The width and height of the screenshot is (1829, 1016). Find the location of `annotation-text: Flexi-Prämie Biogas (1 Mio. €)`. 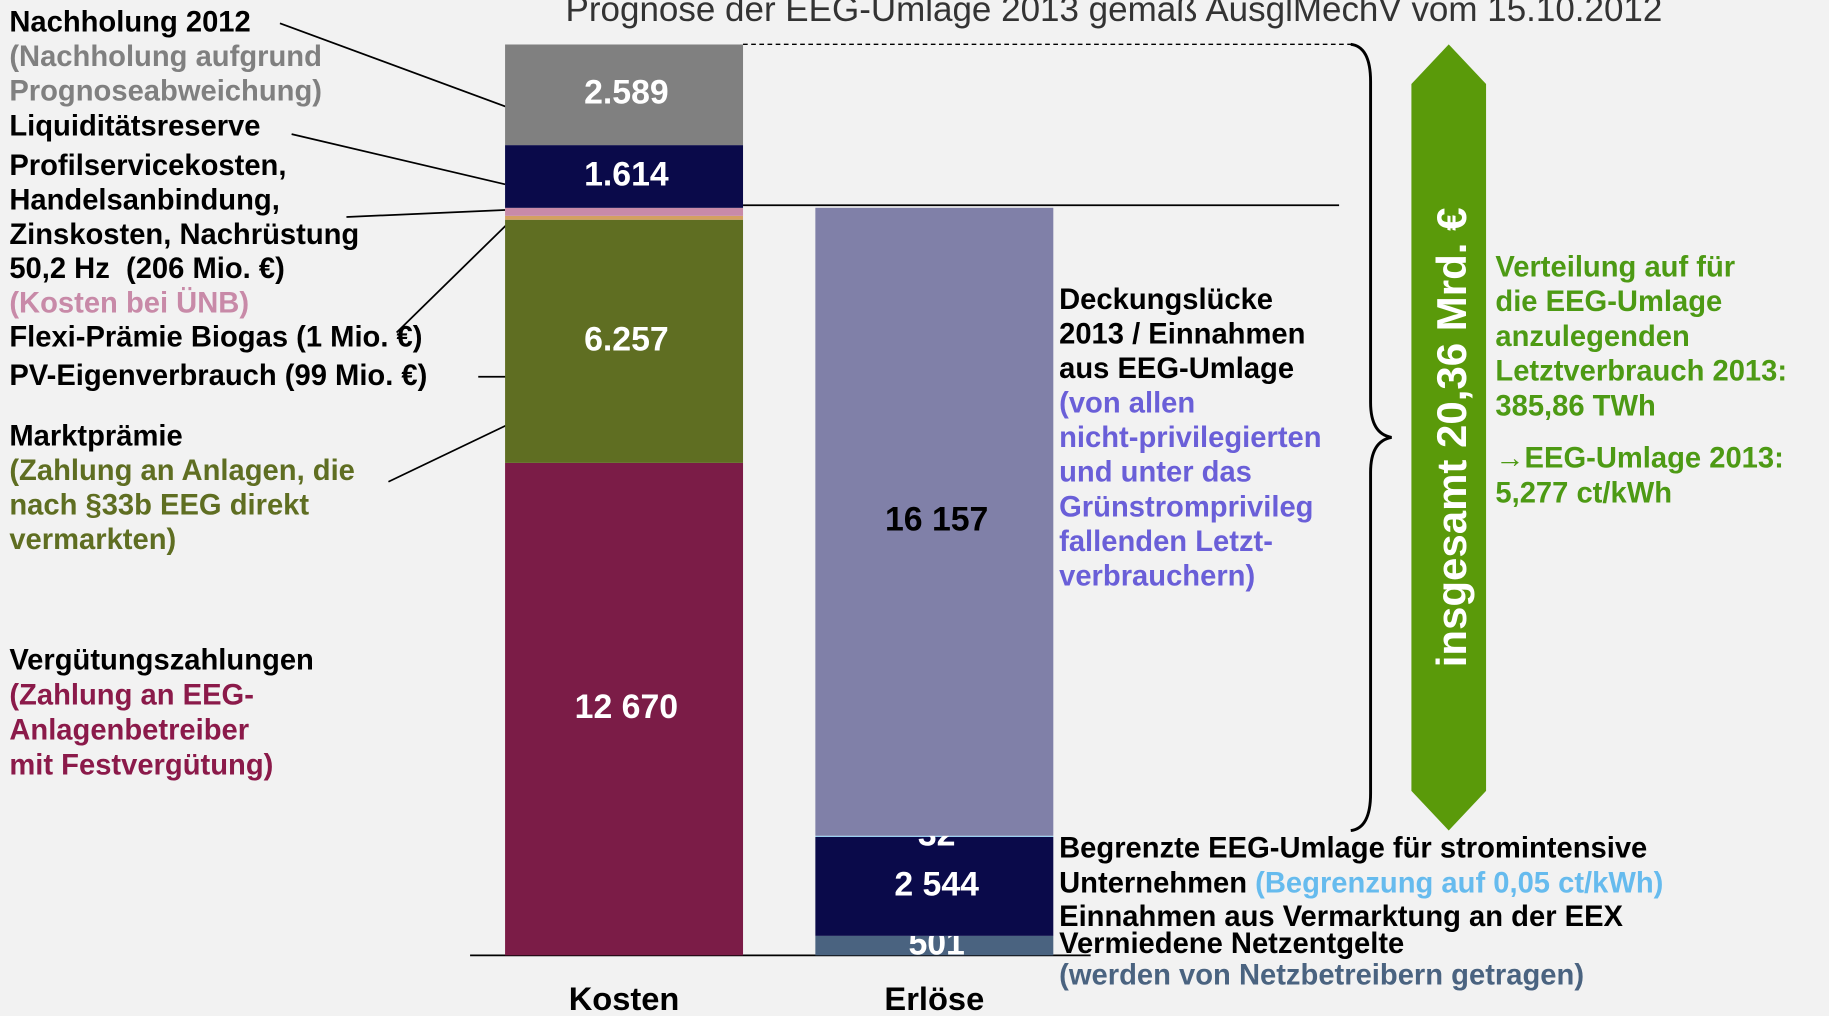

annotation-text: Flexi-Prämie Biogas (1 Mio. €) is located at coordinates (215, 337).